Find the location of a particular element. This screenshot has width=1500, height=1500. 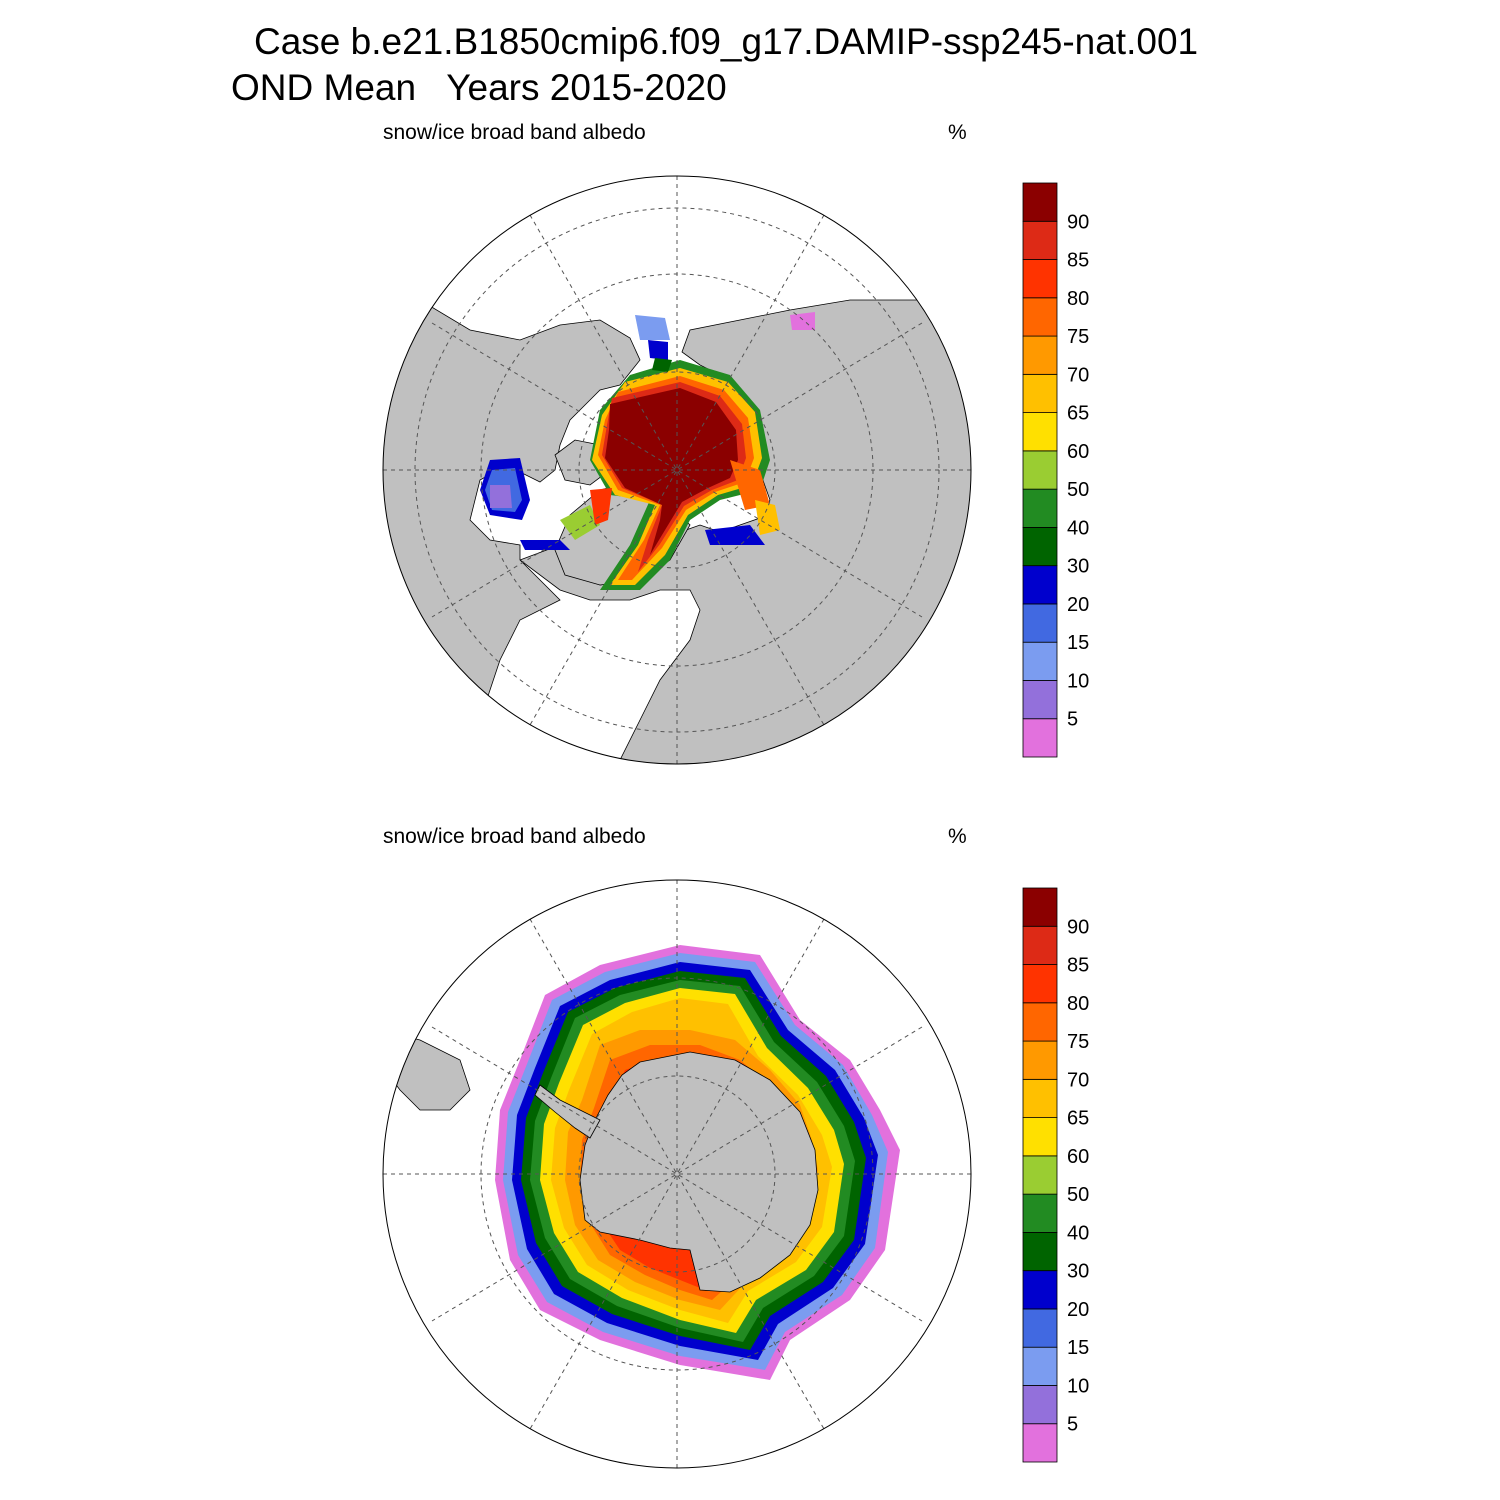

south-colorbar-label: 15 is located at coordinates (1078, 1348).